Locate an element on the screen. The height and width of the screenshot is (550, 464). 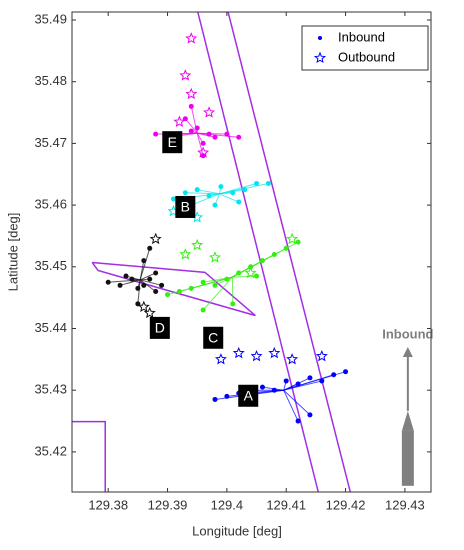
x-tick-label: 129.43 is located at coordinates (405, 504).